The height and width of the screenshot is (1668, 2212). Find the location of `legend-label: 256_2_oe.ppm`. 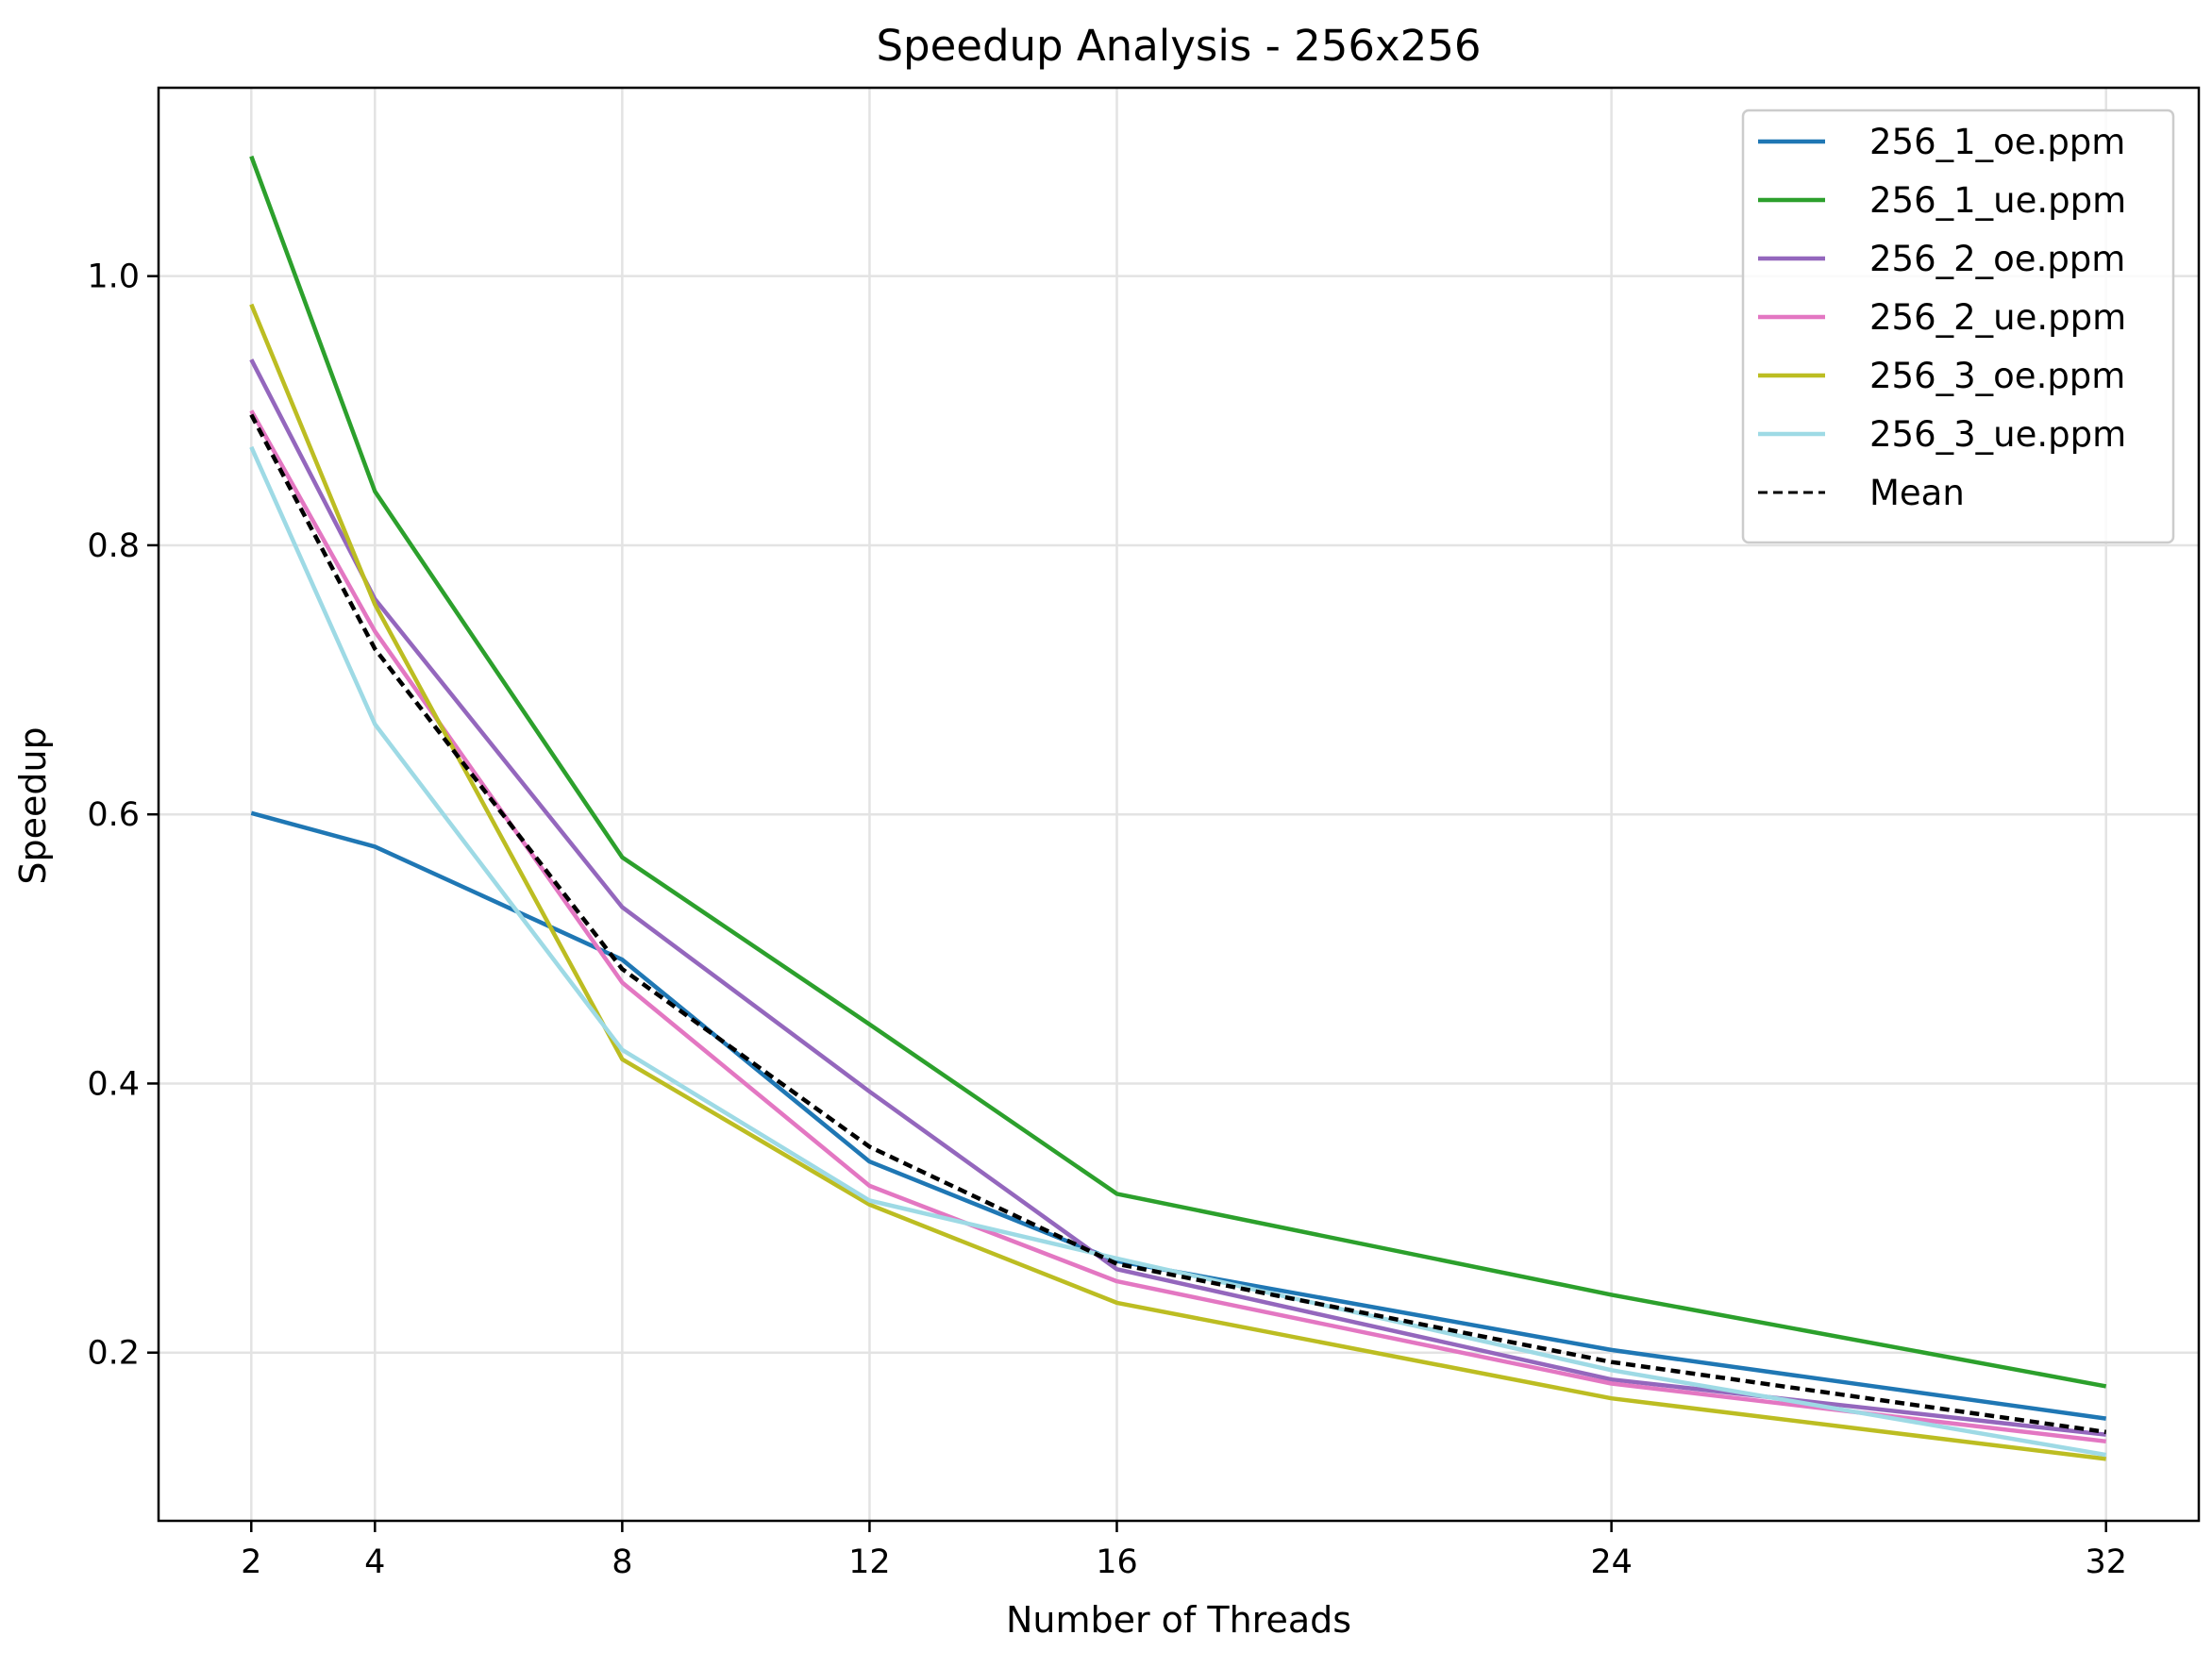

legend-label: 256_2_oe.ppm is located at coordinates (1997, 259).